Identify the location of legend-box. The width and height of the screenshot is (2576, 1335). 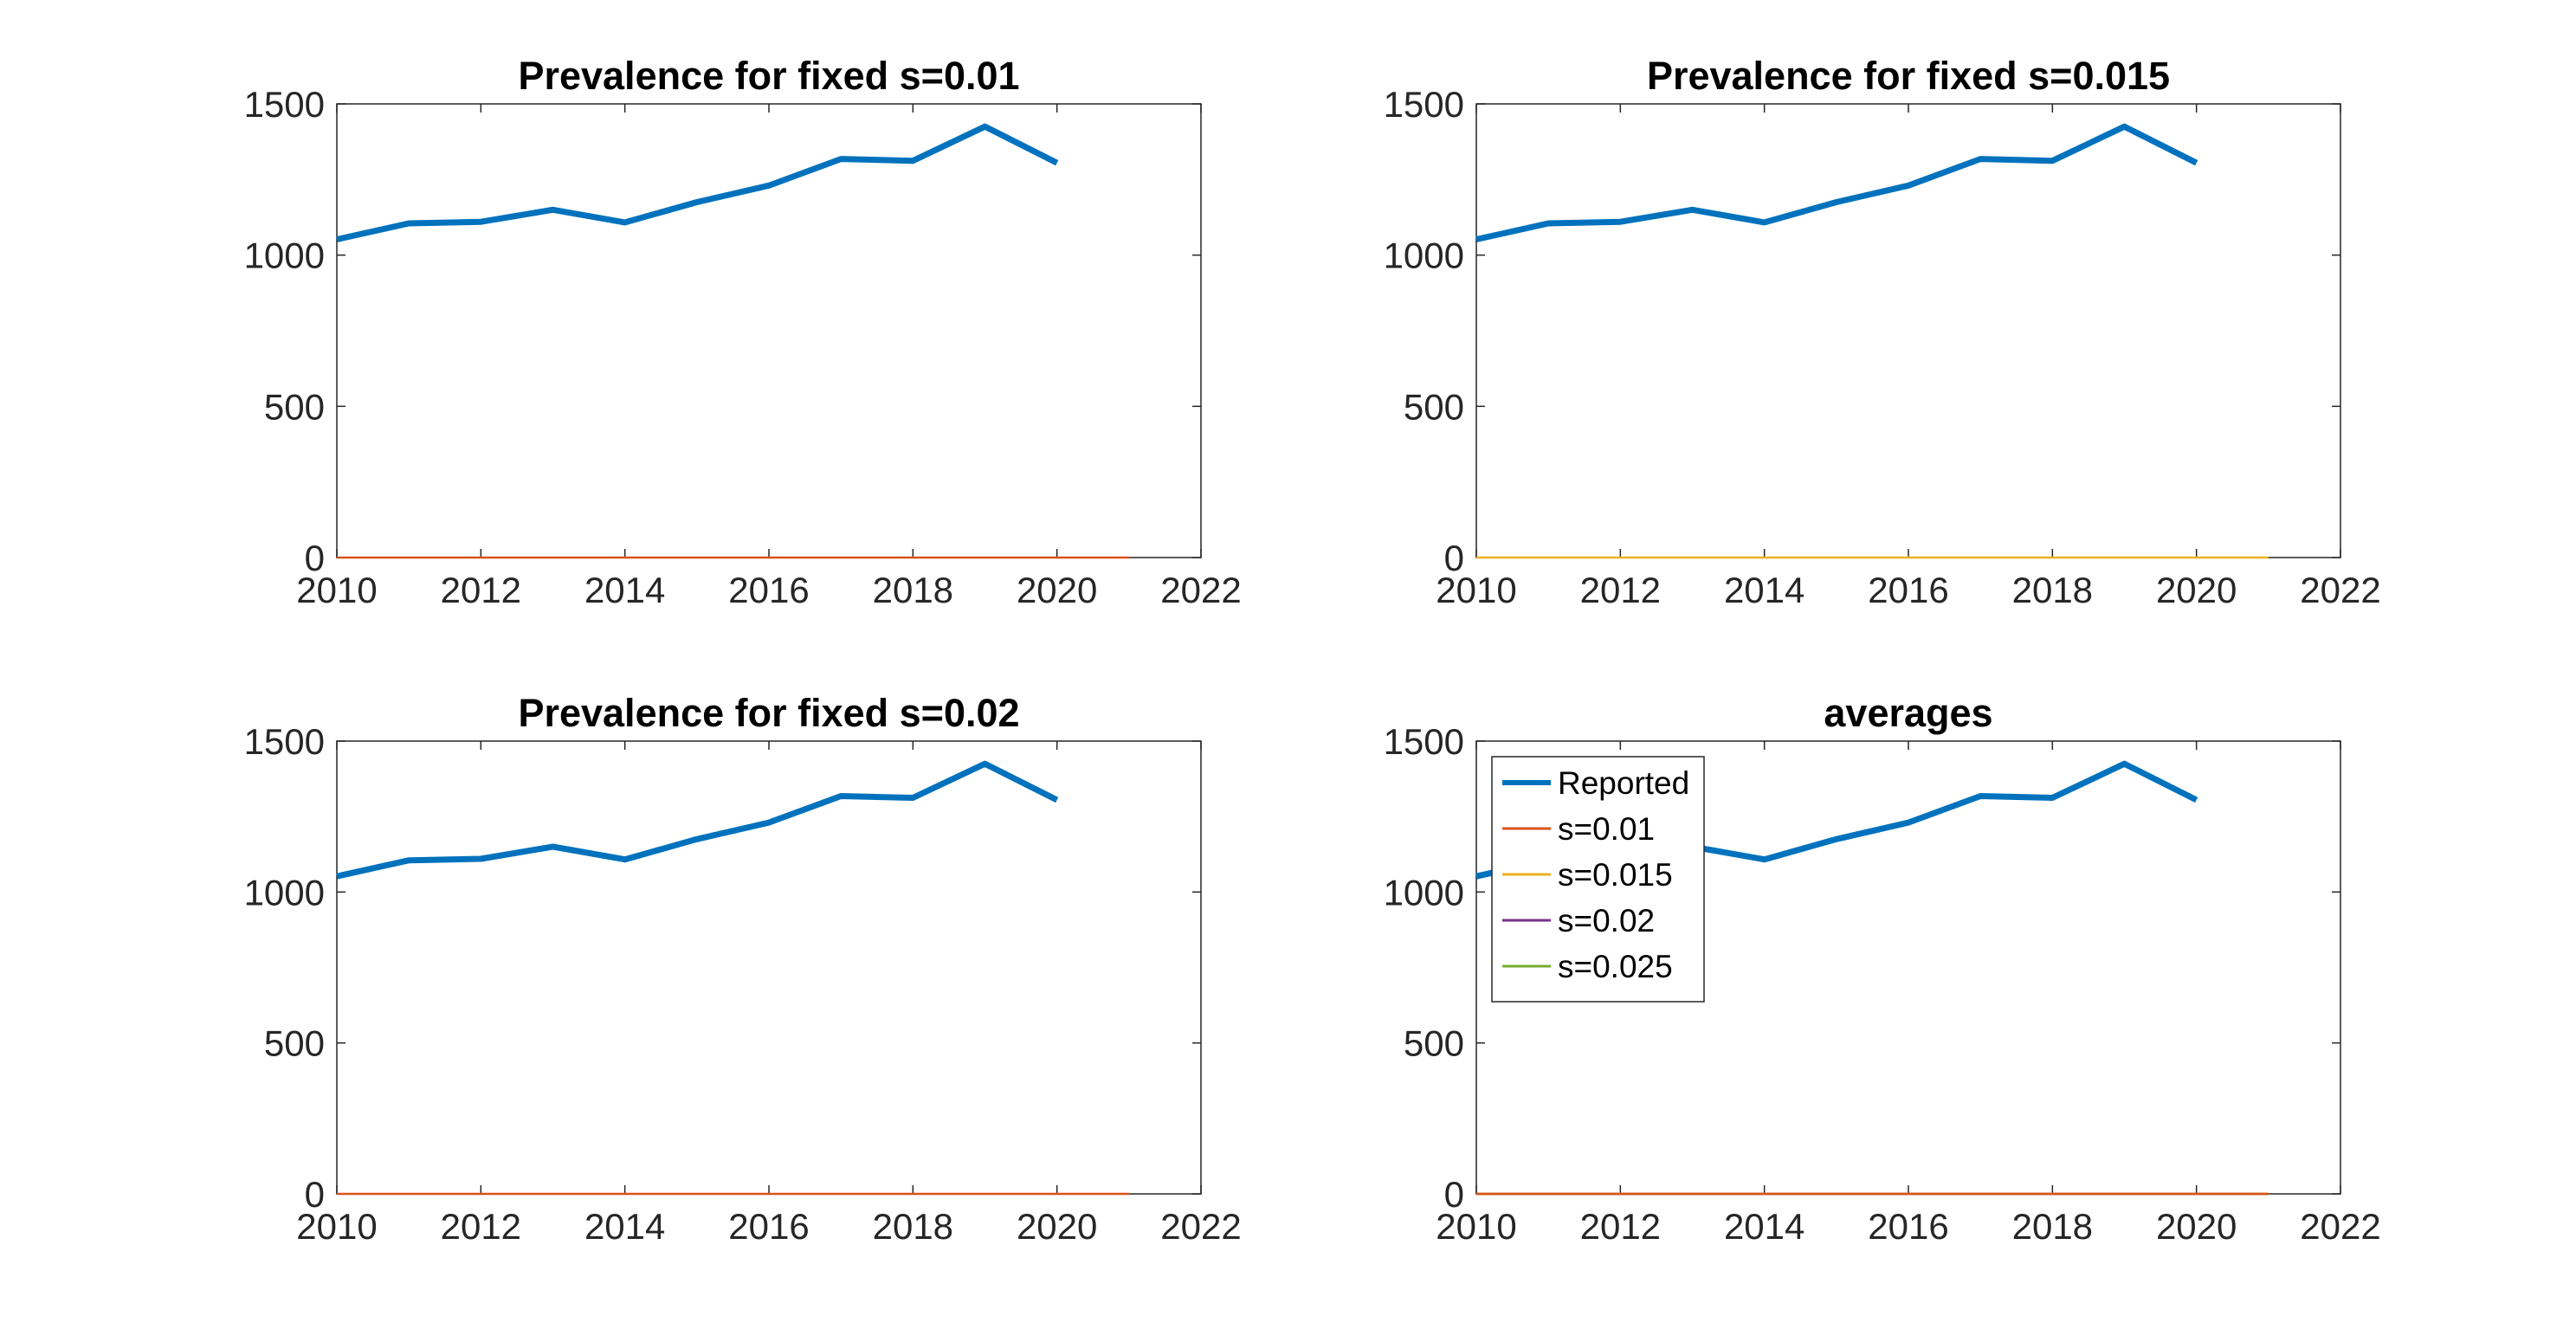
(1598, 880).